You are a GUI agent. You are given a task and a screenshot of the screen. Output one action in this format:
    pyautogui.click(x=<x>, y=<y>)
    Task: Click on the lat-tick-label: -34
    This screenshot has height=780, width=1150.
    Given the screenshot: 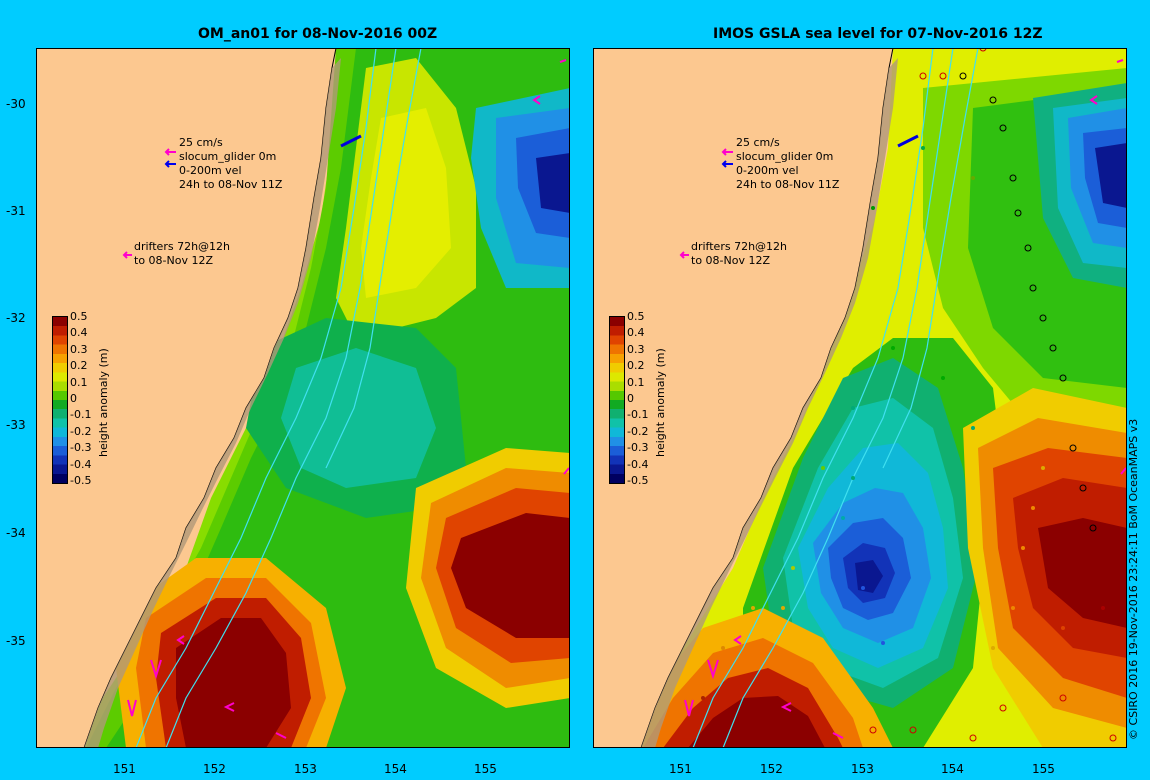 What is the action you would take?
    pyautogui.click(x=16, y=533)
    